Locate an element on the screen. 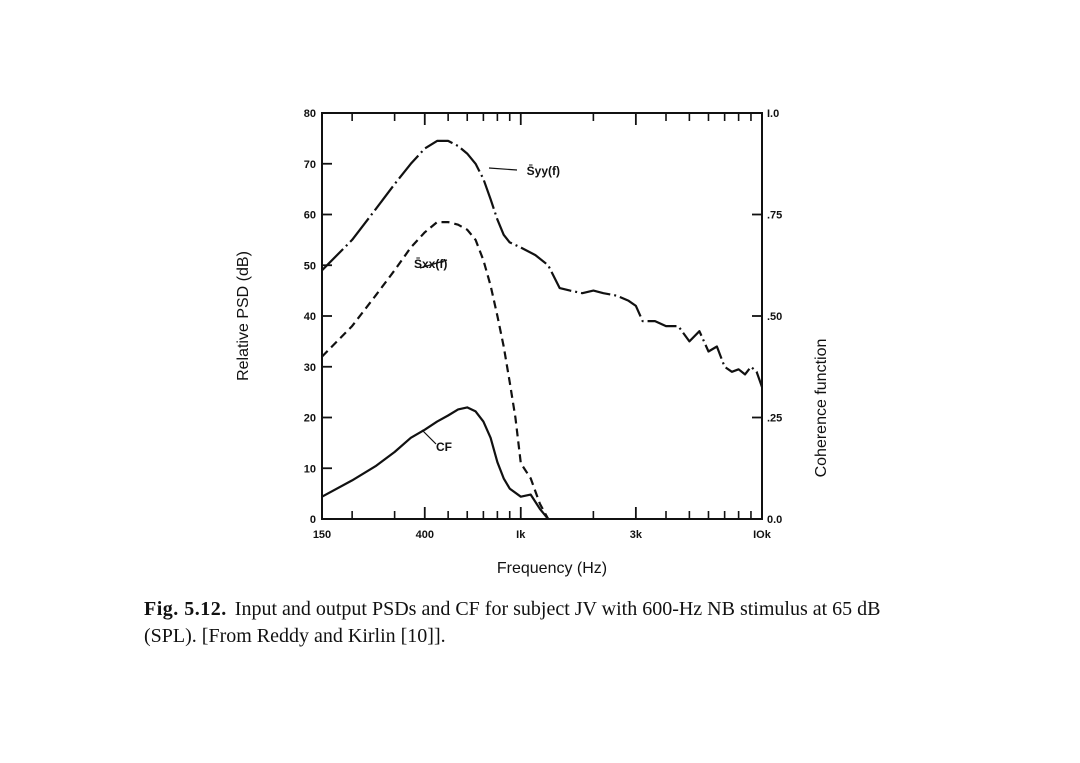 The image size is (1080, 763). y-tick-label: 20 is located at coordinates (310, 419).